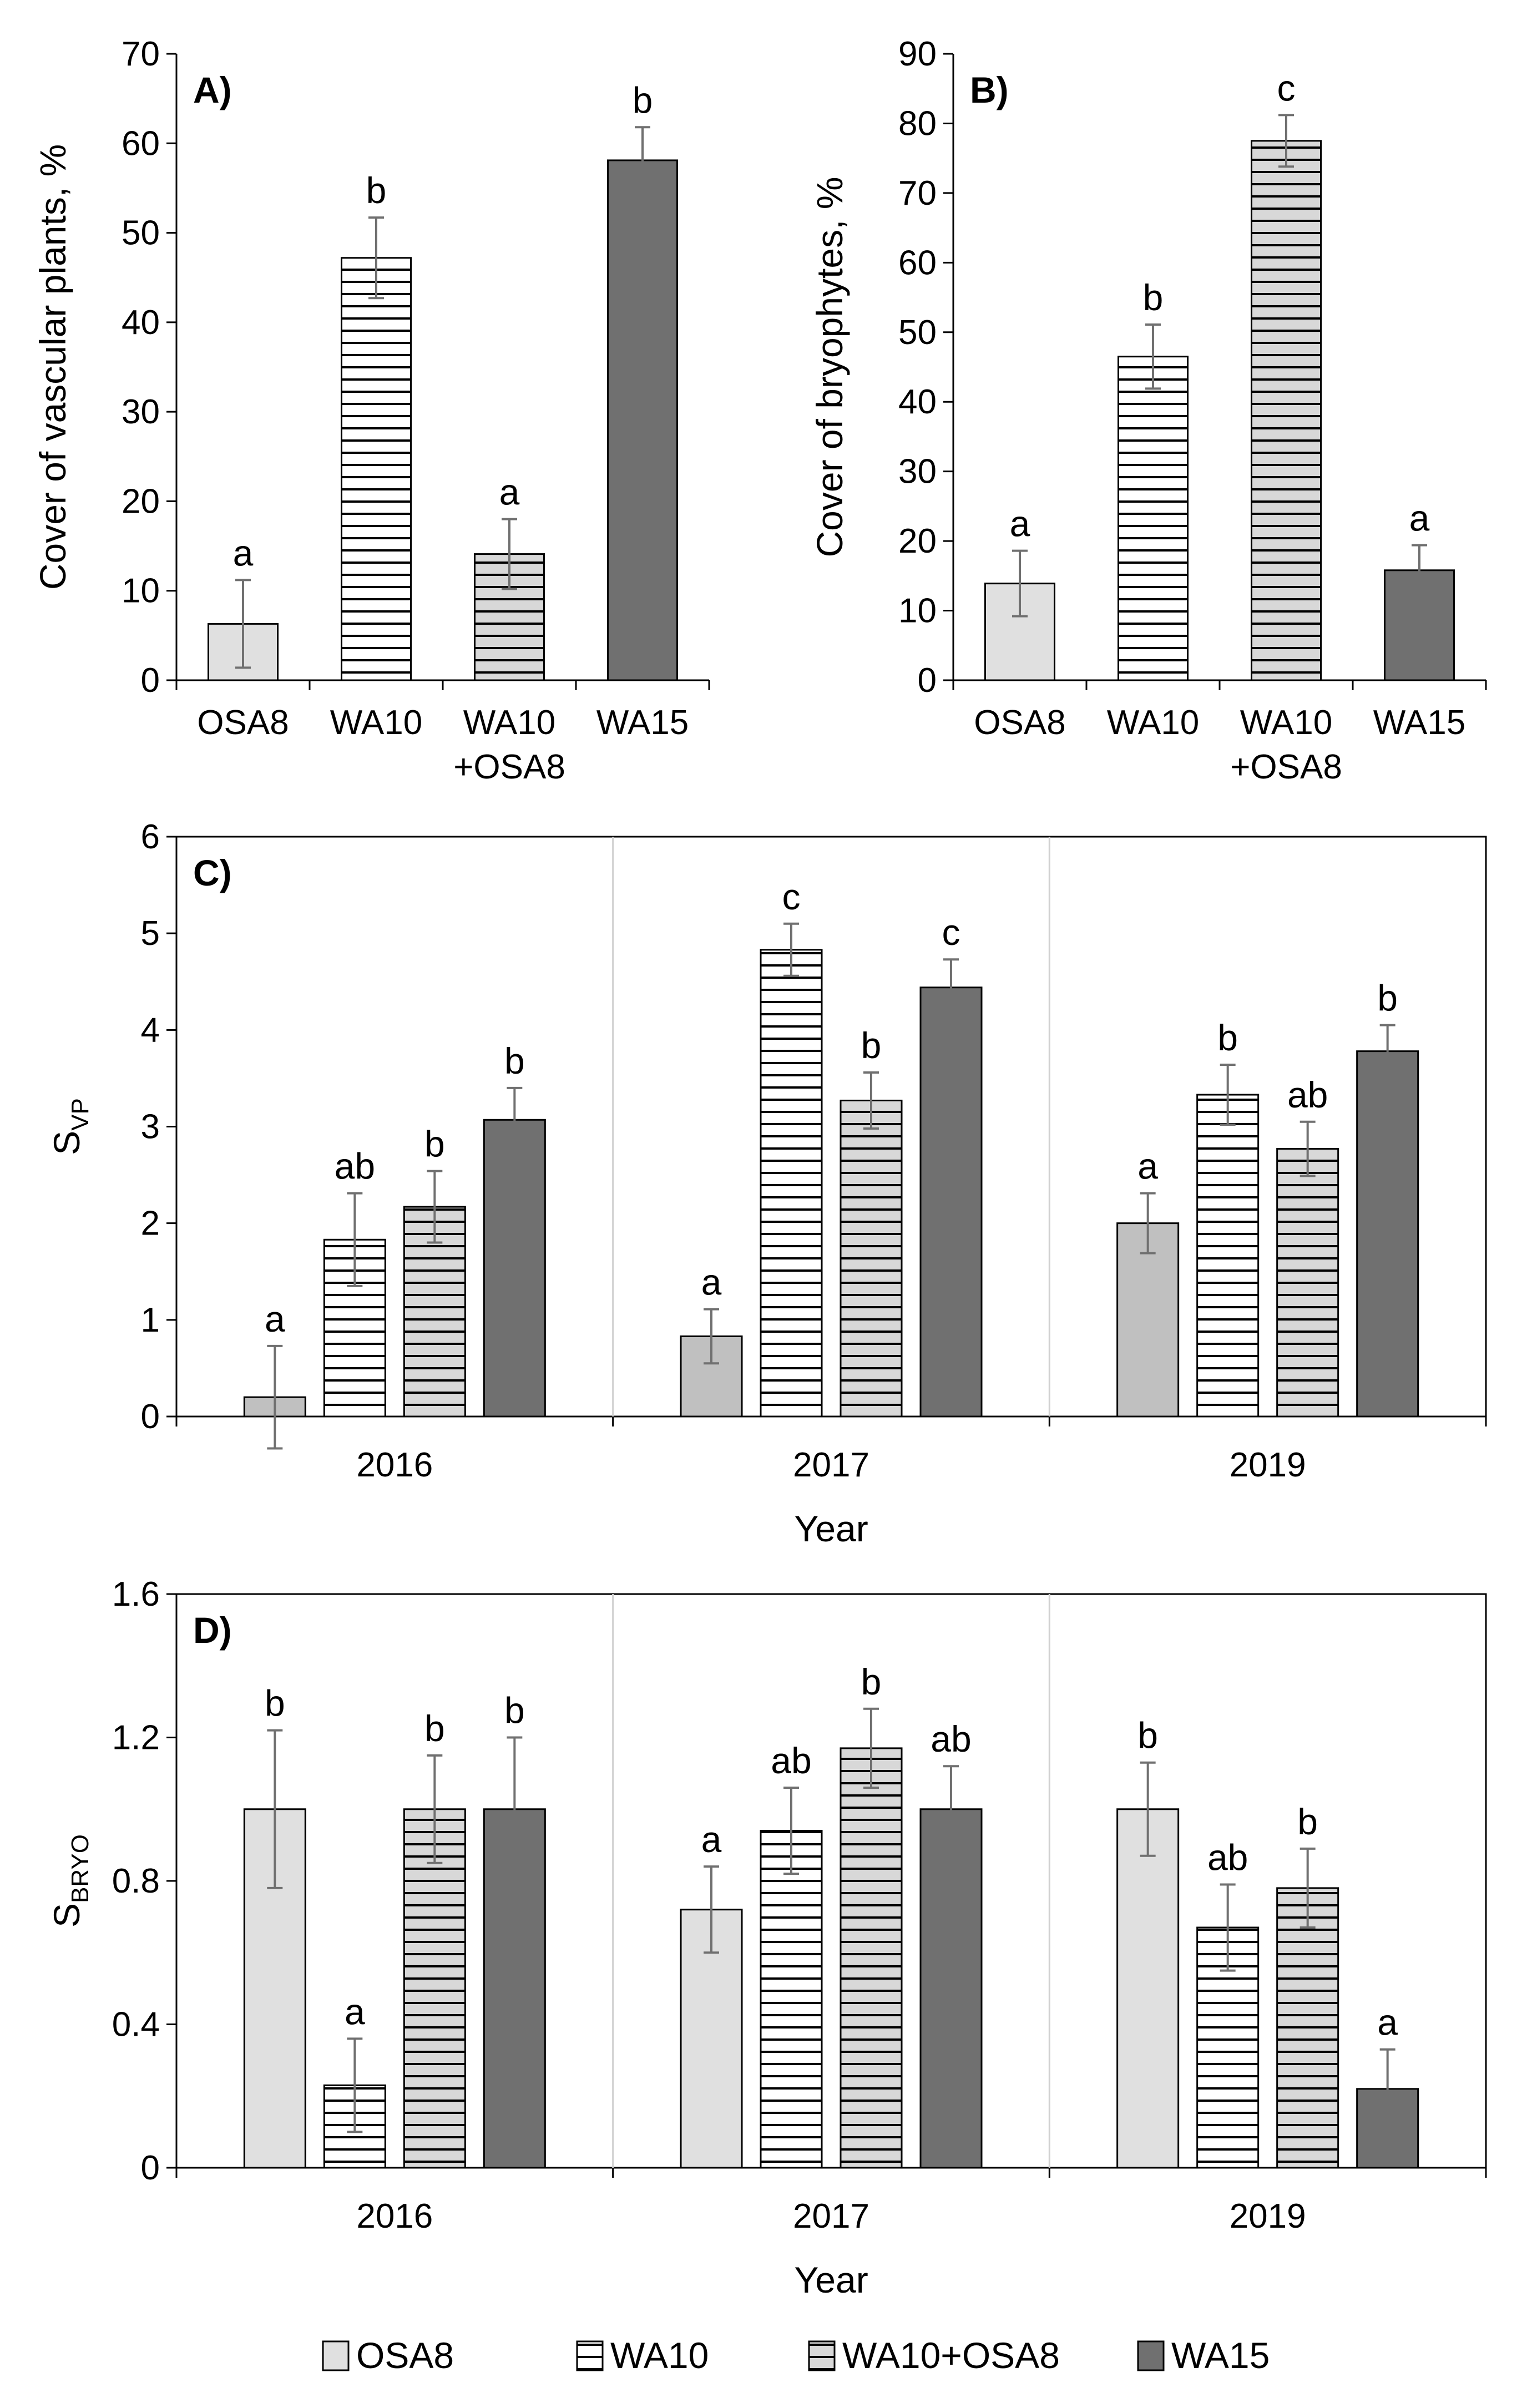  Describe the element at coordinates (405, 2355) in the screenshot. I see `legend-label: OSA8` at that location.